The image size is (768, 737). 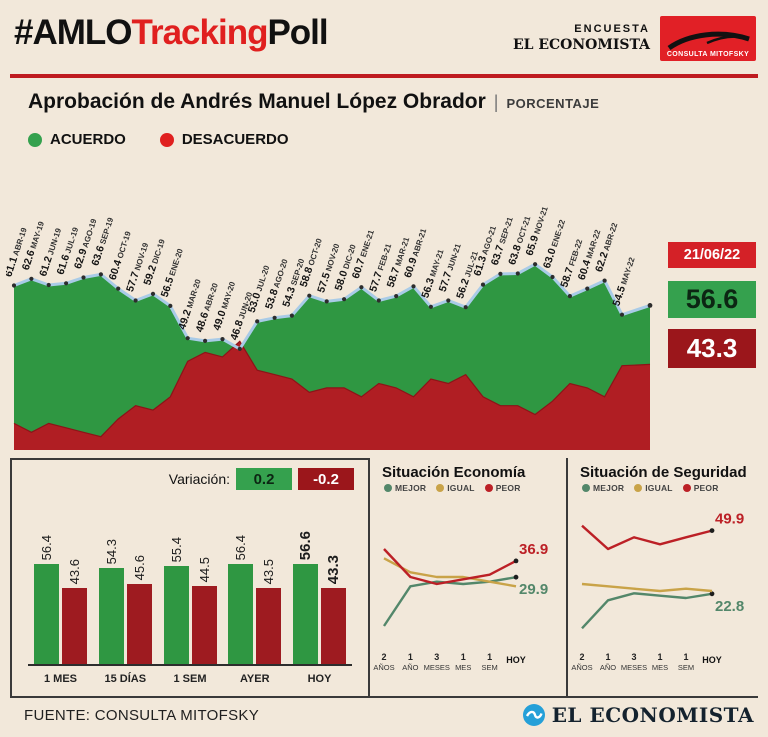 I want to click on main-legend: ACUERDO DESACUERDO, so click(x=158, y=139).